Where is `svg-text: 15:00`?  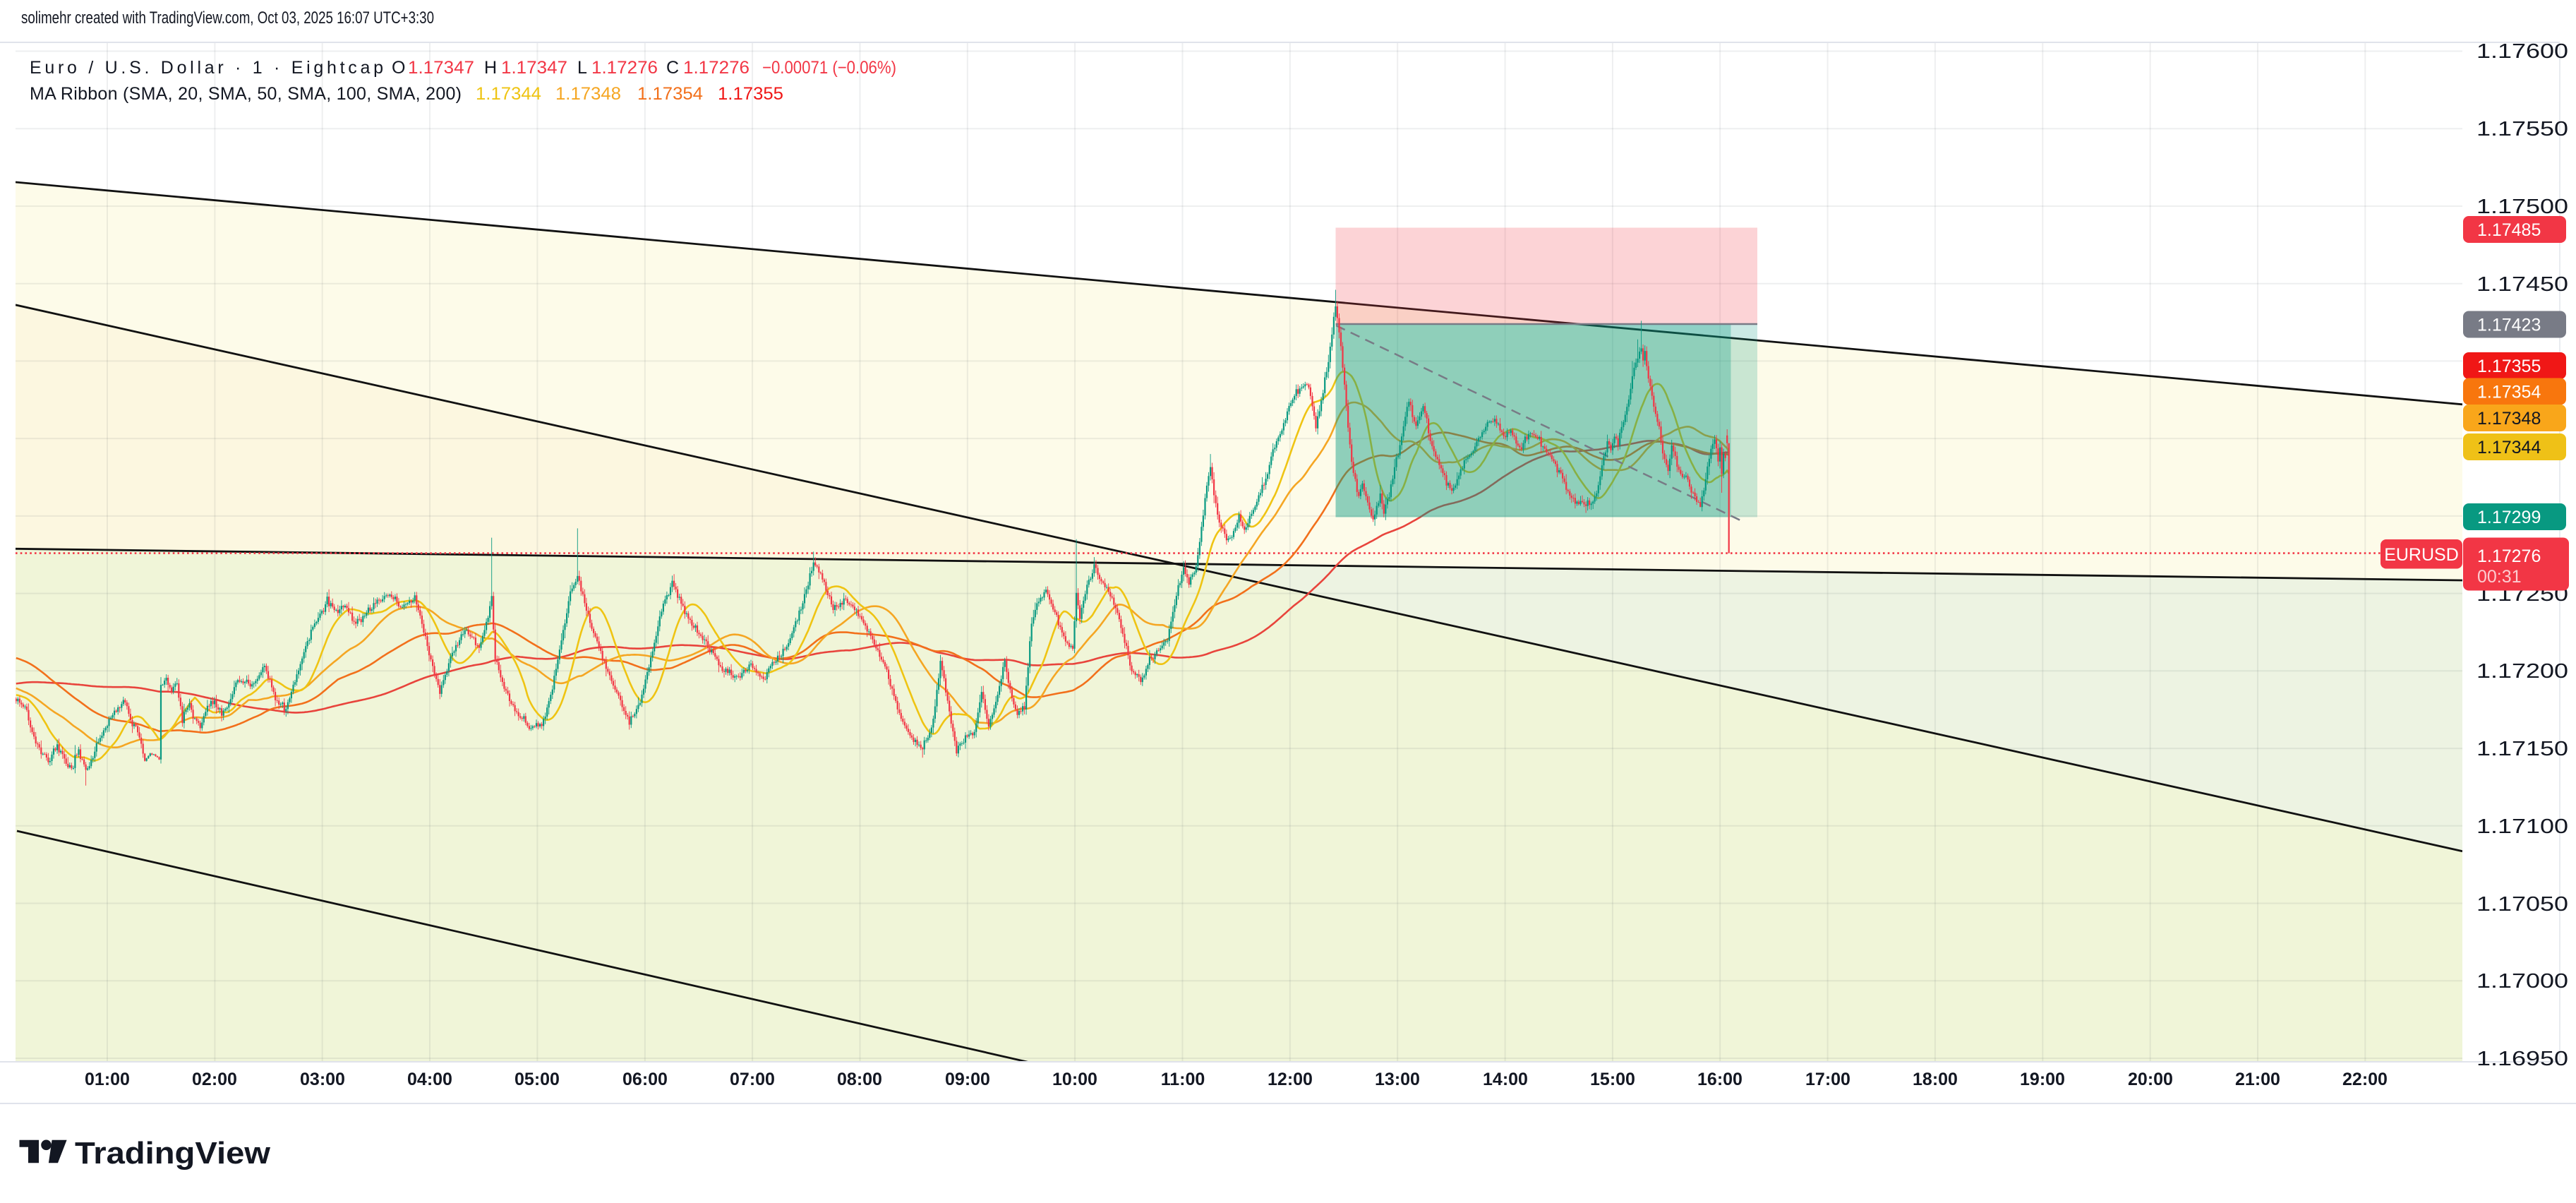
svg-text: 15:00 is located at coordinates (1612, 1079).